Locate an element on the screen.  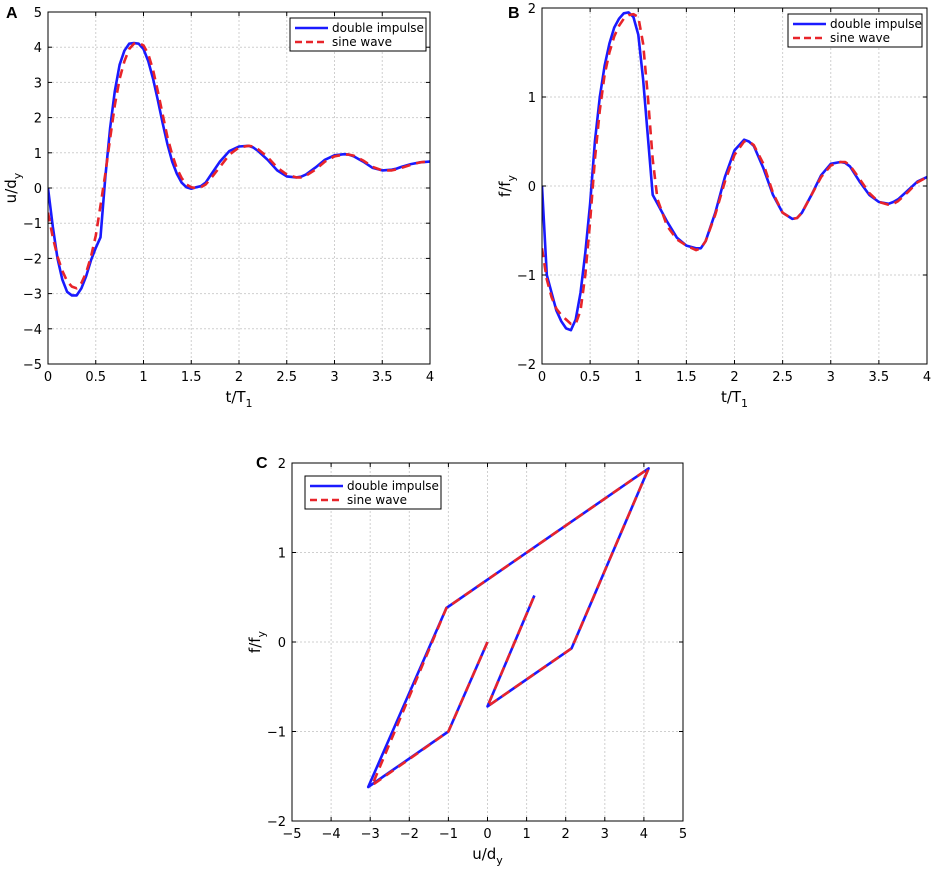
panel-label-c: C is located at coordinates (262, 463).